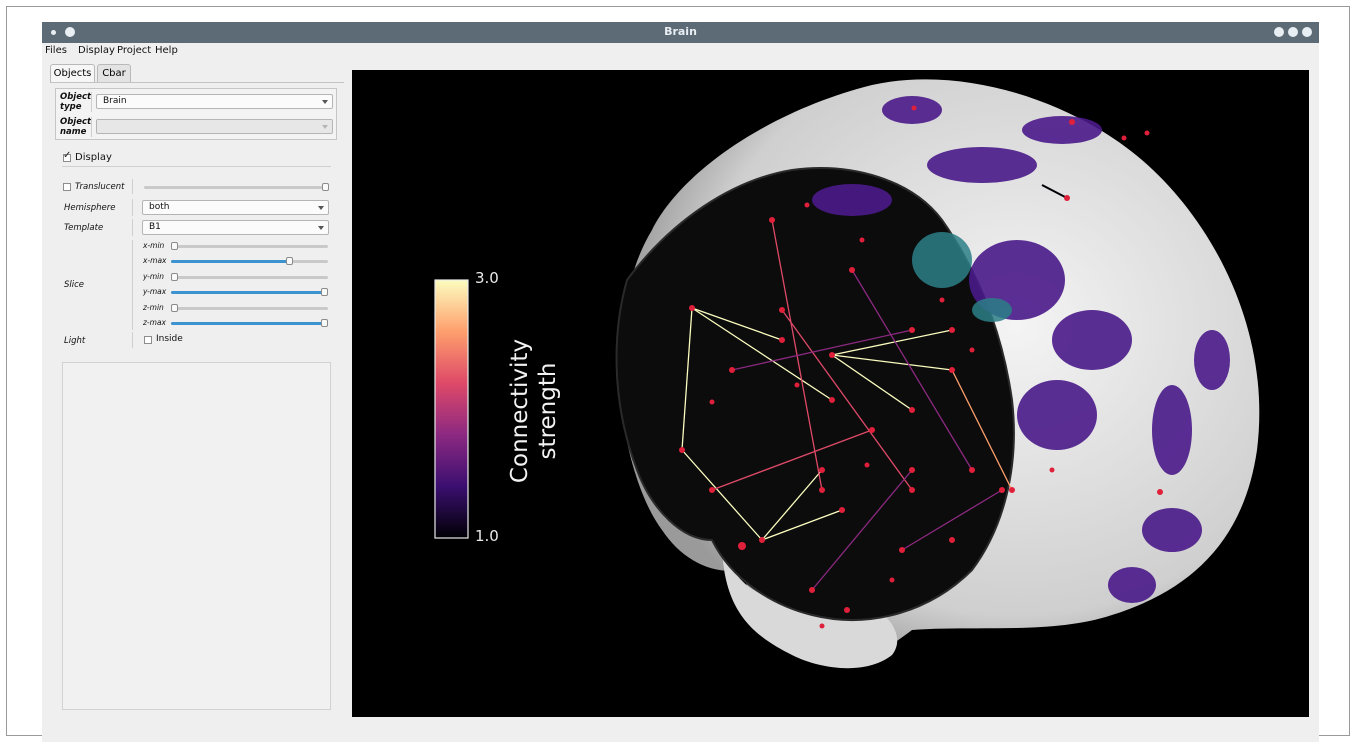 This screenshot has width=1358, height=742. Describe the element at coordinates (153, 276) in the screenshot. I see `y-min-label: y-min` at that location.